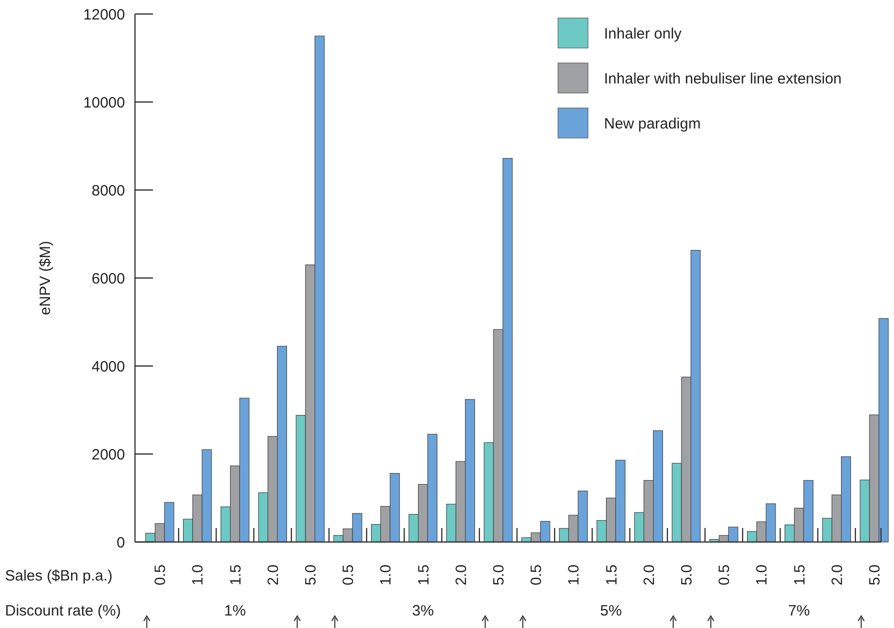  Describe the element at coordinates (59, 575) in the screenshot. I see `x-axis-title: Sales ($Bn p.a.)` at that location.